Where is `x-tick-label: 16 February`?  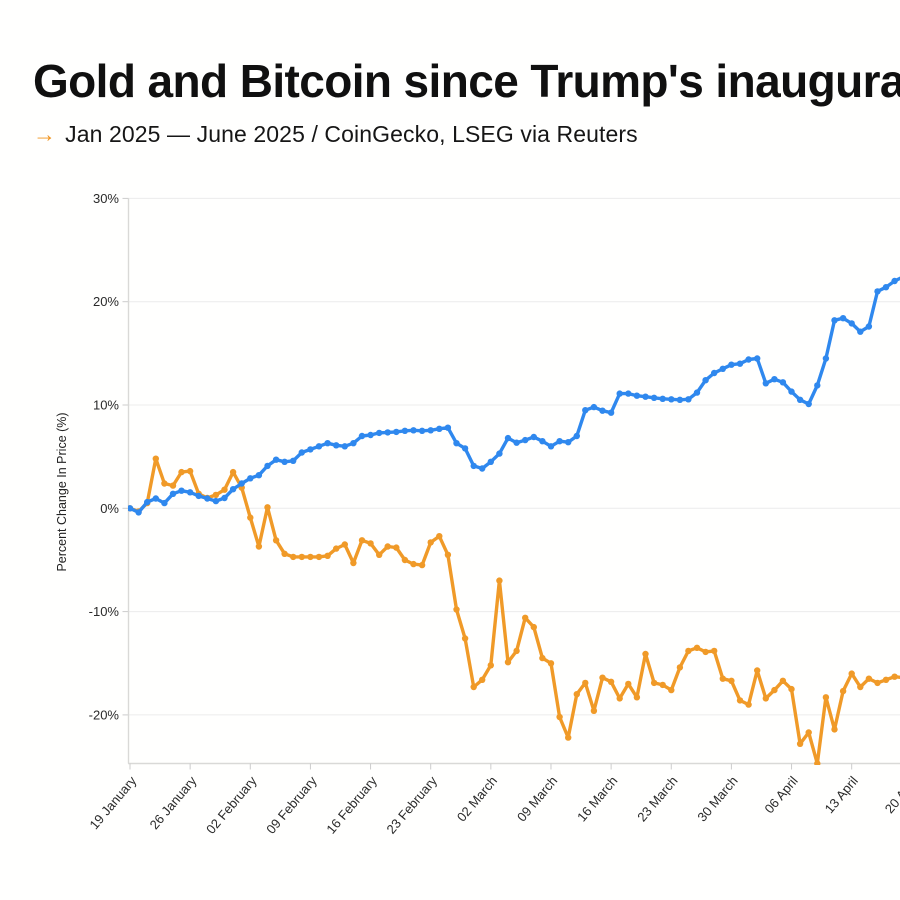 x-tick-label: 16 February is located at coordinates (351, 805).